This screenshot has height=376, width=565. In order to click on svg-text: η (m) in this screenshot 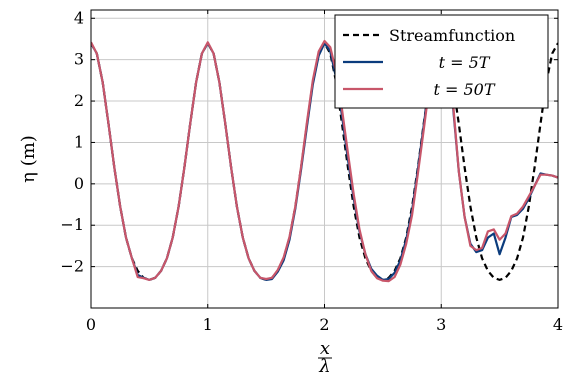, I will do `click(28, 159)`.